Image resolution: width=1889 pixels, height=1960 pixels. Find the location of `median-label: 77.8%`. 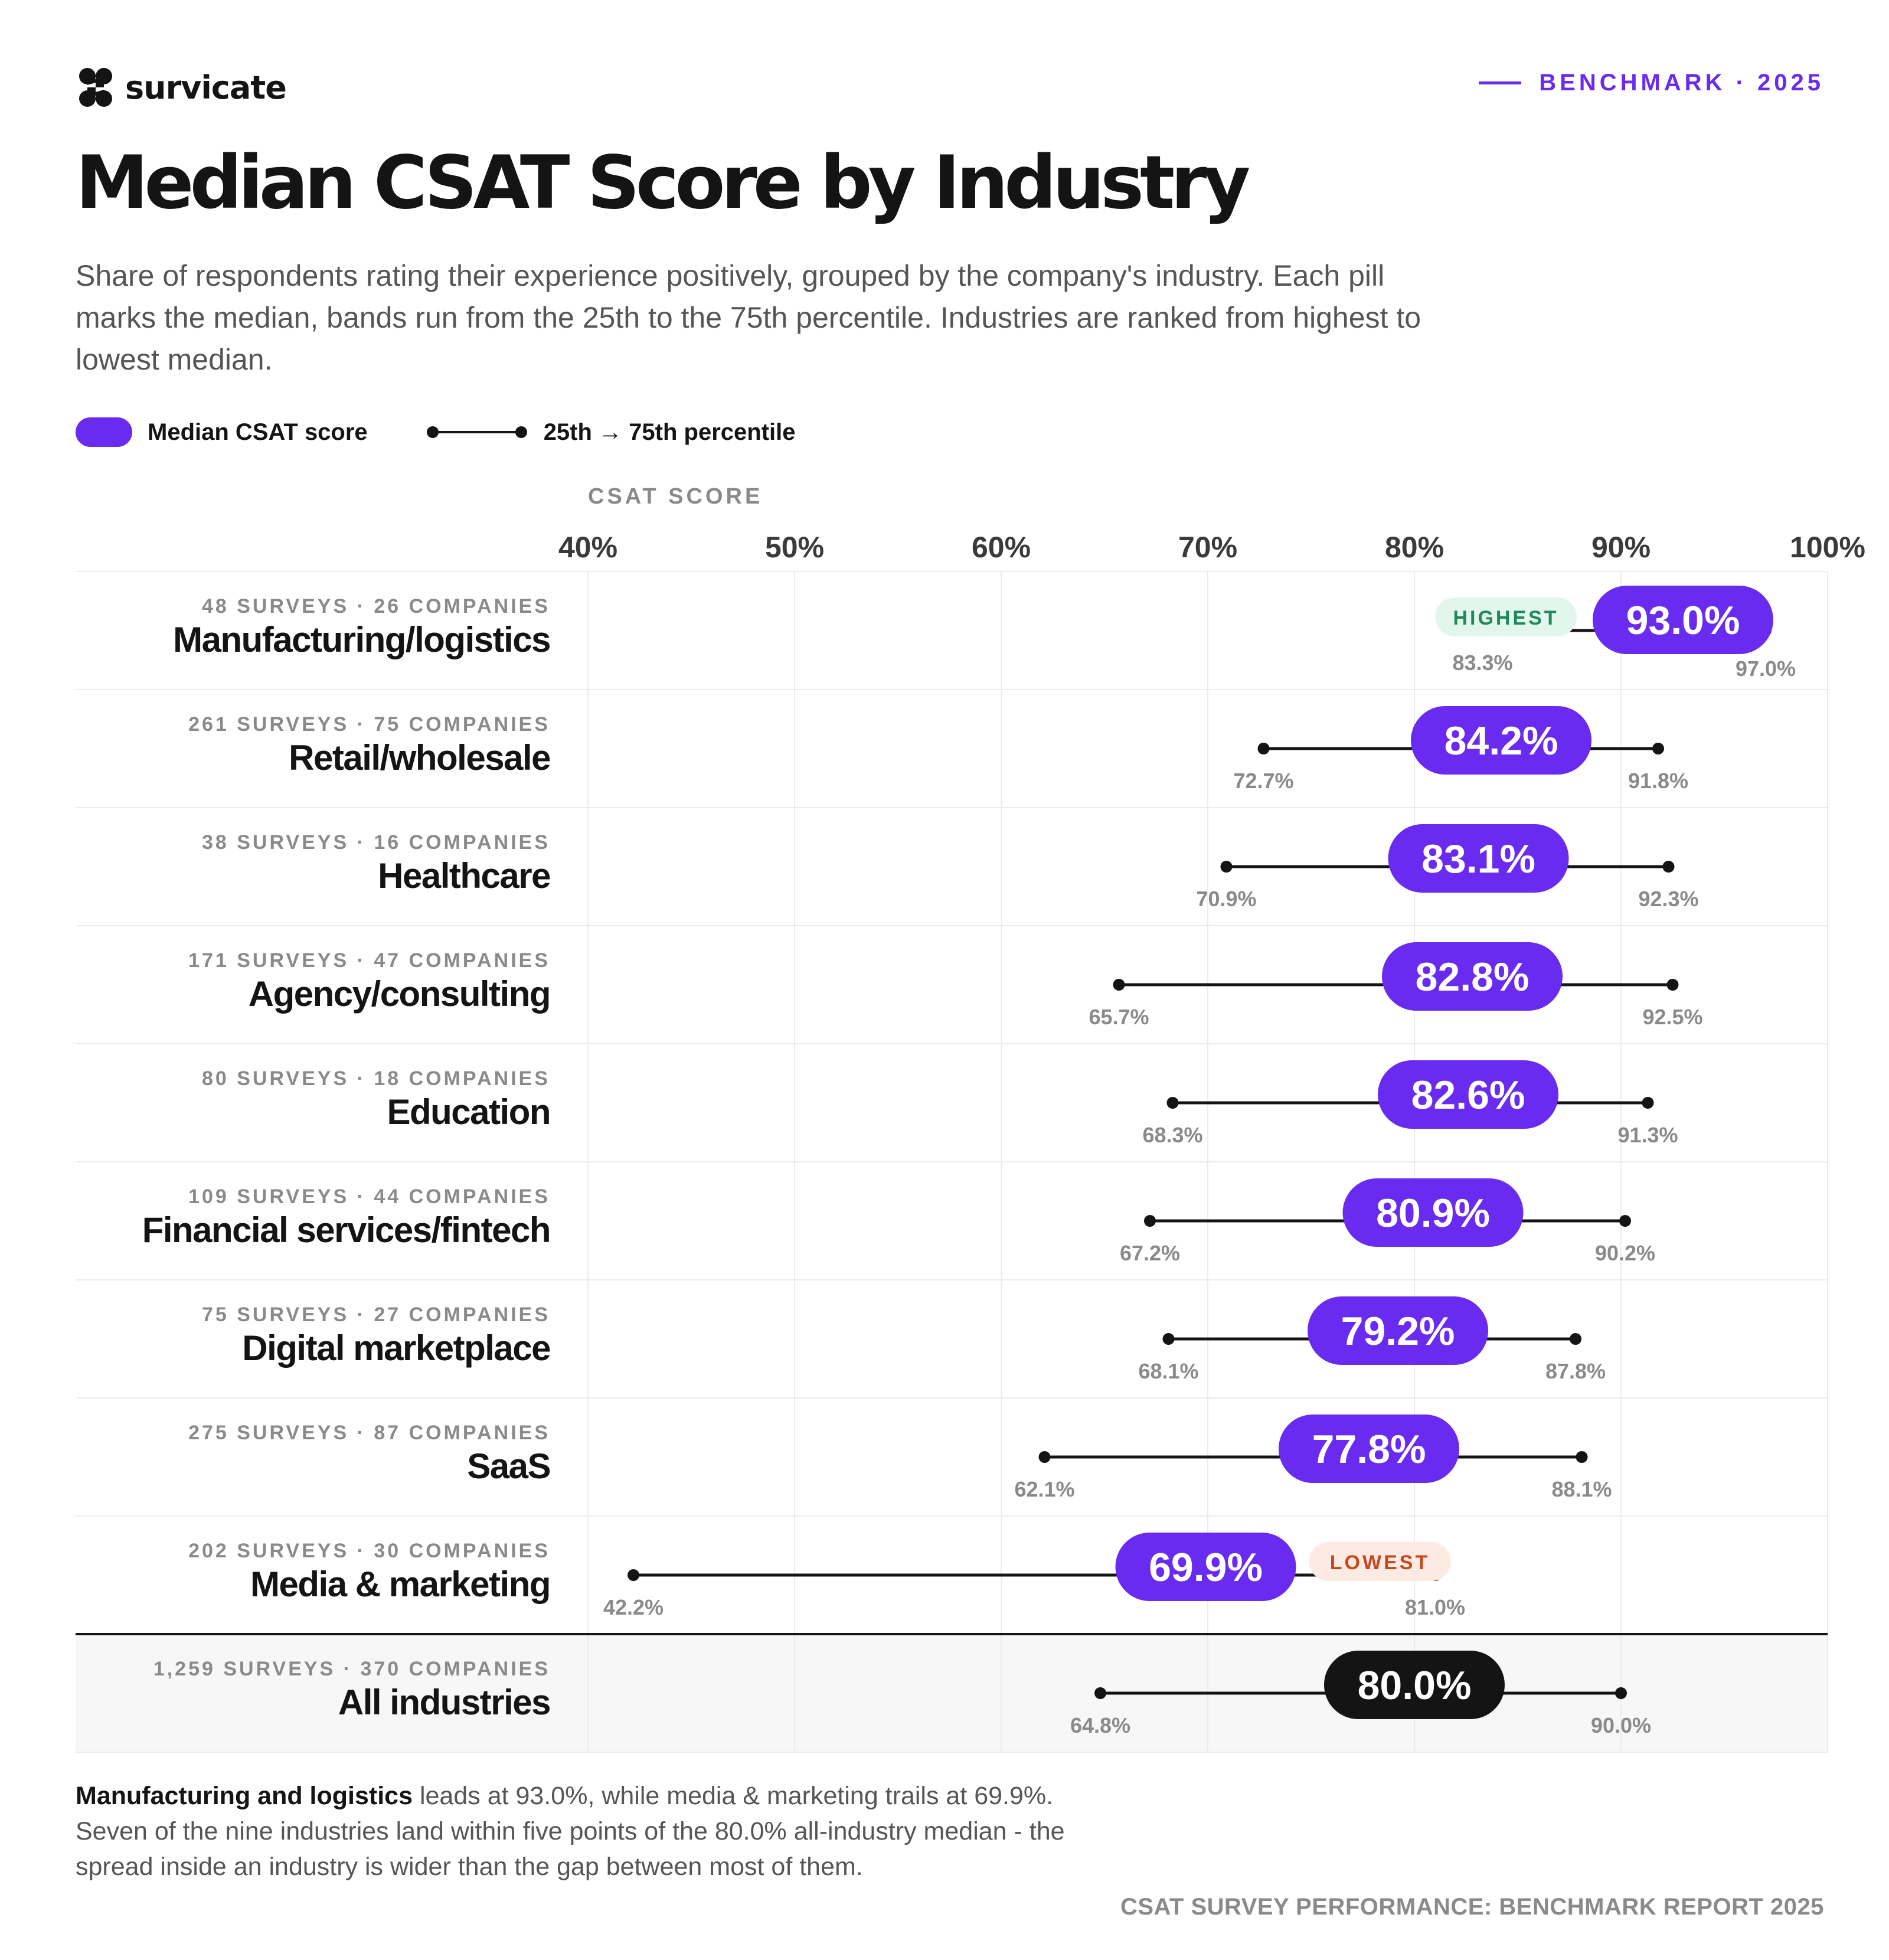

median-label: 77.8% is located at coordinates (1369, 1450).